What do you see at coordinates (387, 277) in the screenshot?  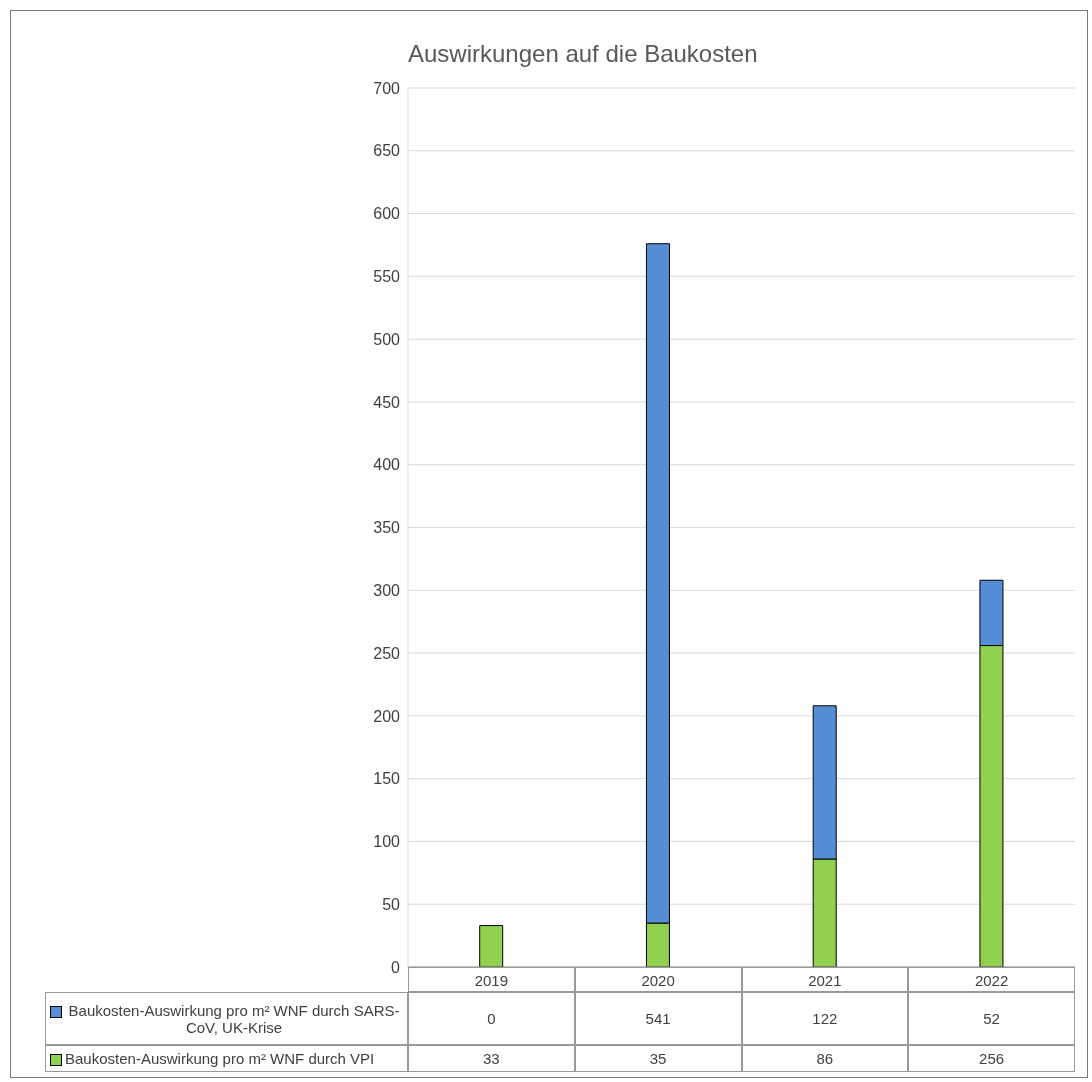 I see `y-tick-label: 550` at bounding box center [387, 277].